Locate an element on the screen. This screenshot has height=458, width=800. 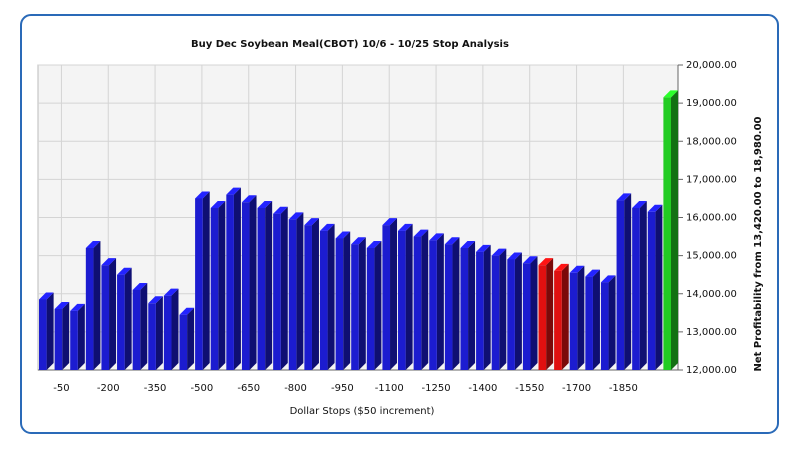
y-tick-label: 16,000.00 is located at coordinates (711, 218).